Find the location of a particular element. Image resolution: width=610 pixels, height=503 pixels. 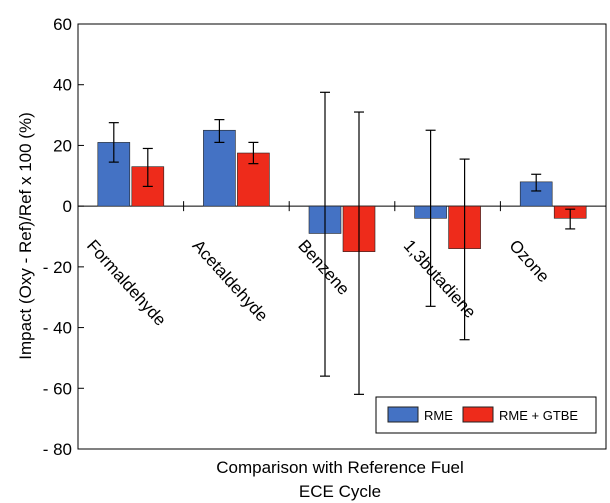

legend-label-rme: RME is located at coordinates (438, 415).